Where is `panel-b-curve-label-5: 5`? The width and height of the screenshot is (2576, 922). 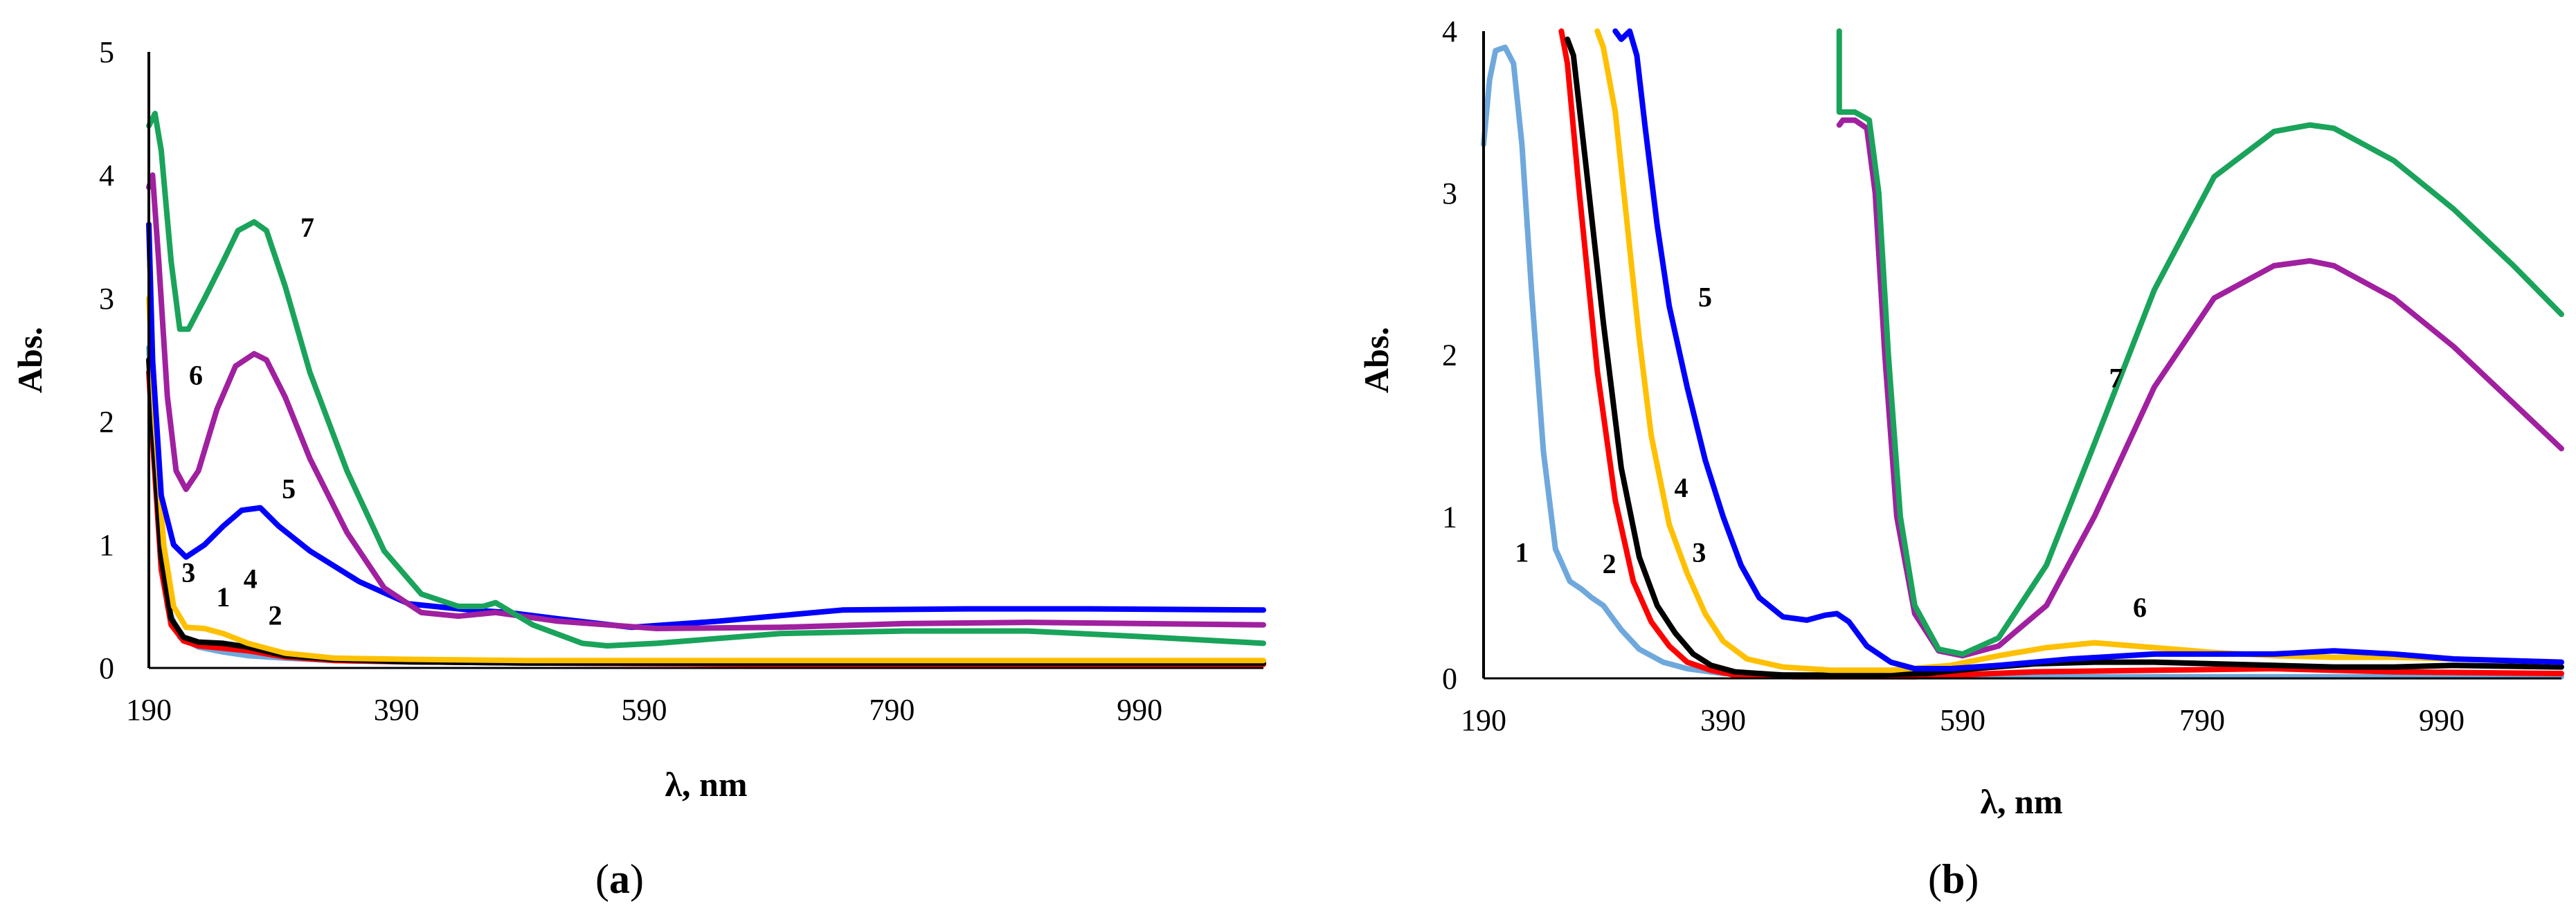
panel-b-curve-label-5: 5 is located at coordinates (1705, 296).